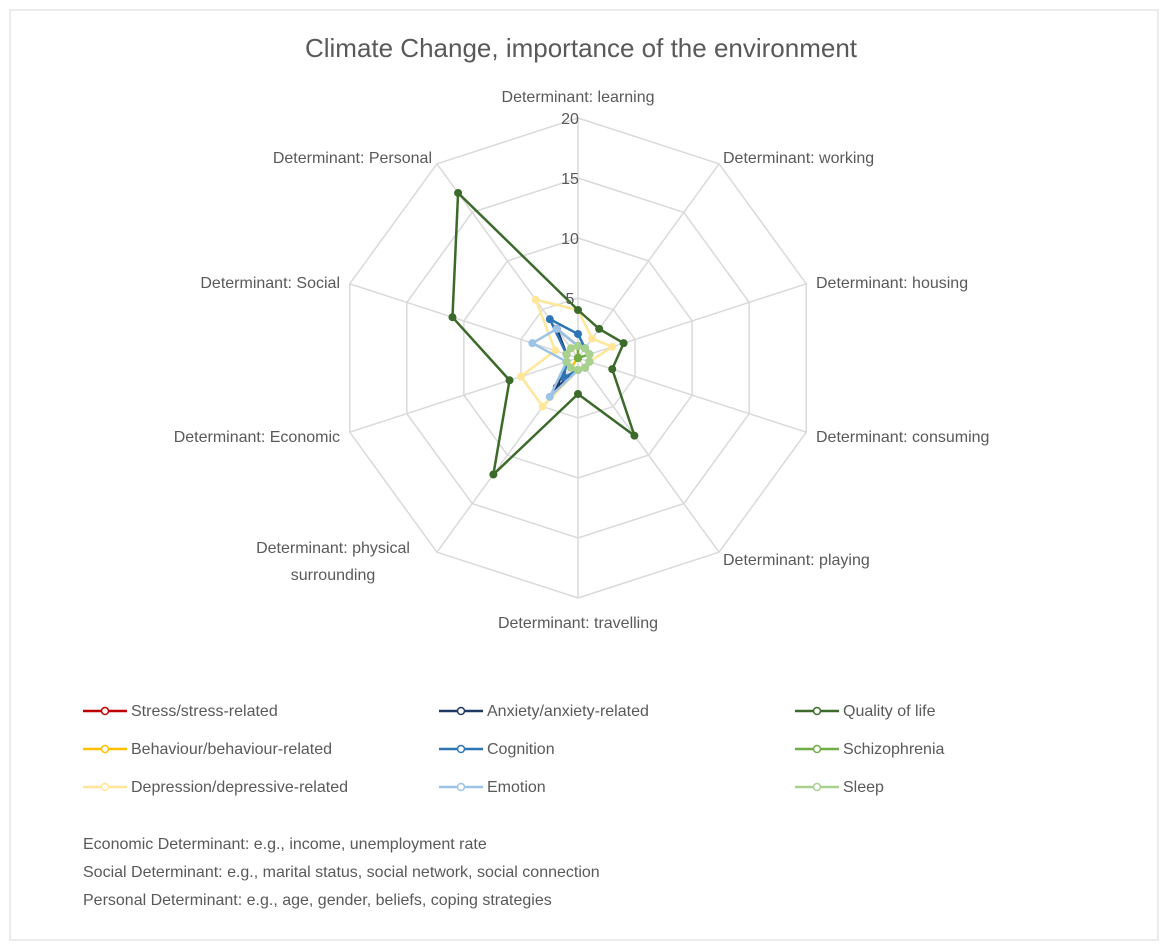 This screenshot has height=945, width=1162. What do you see at coordinates (863, 787) in the screenshot?
I see `legend-label: Sleep` at bounding box center [863, 787].